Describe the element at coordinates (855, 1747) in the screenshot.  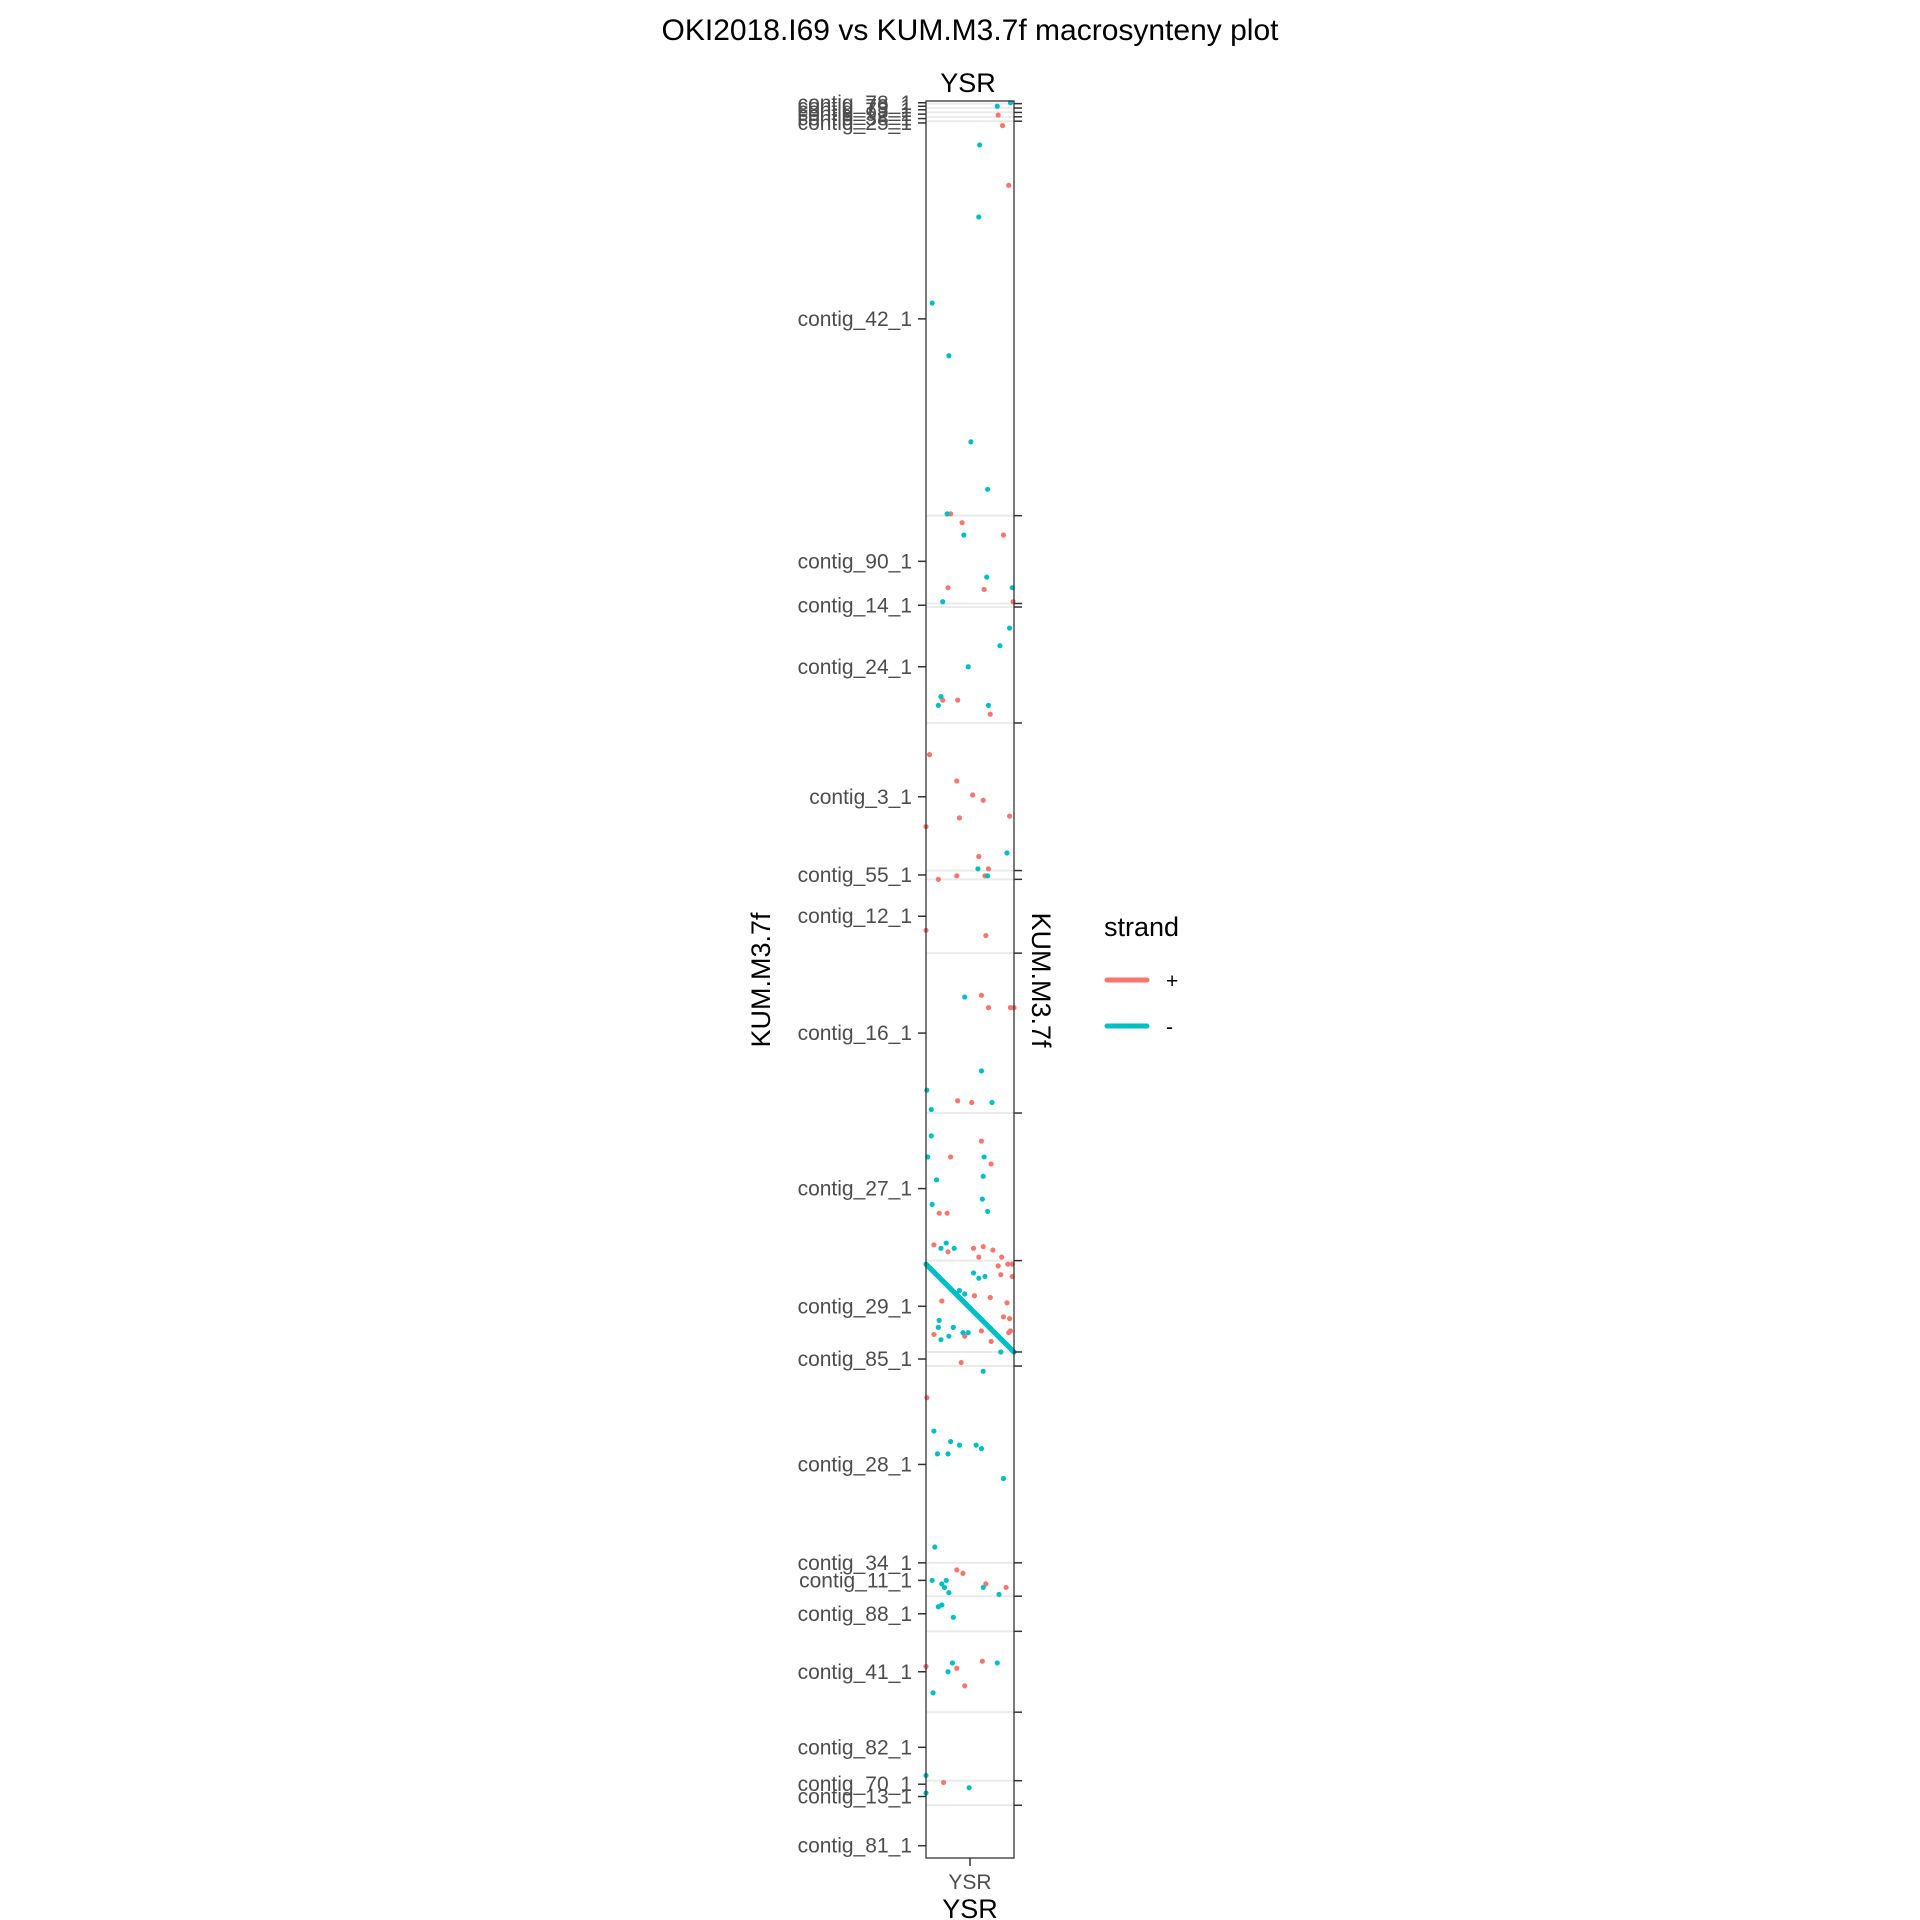
I see `contig-tick-label: contig_82_1` at that location.